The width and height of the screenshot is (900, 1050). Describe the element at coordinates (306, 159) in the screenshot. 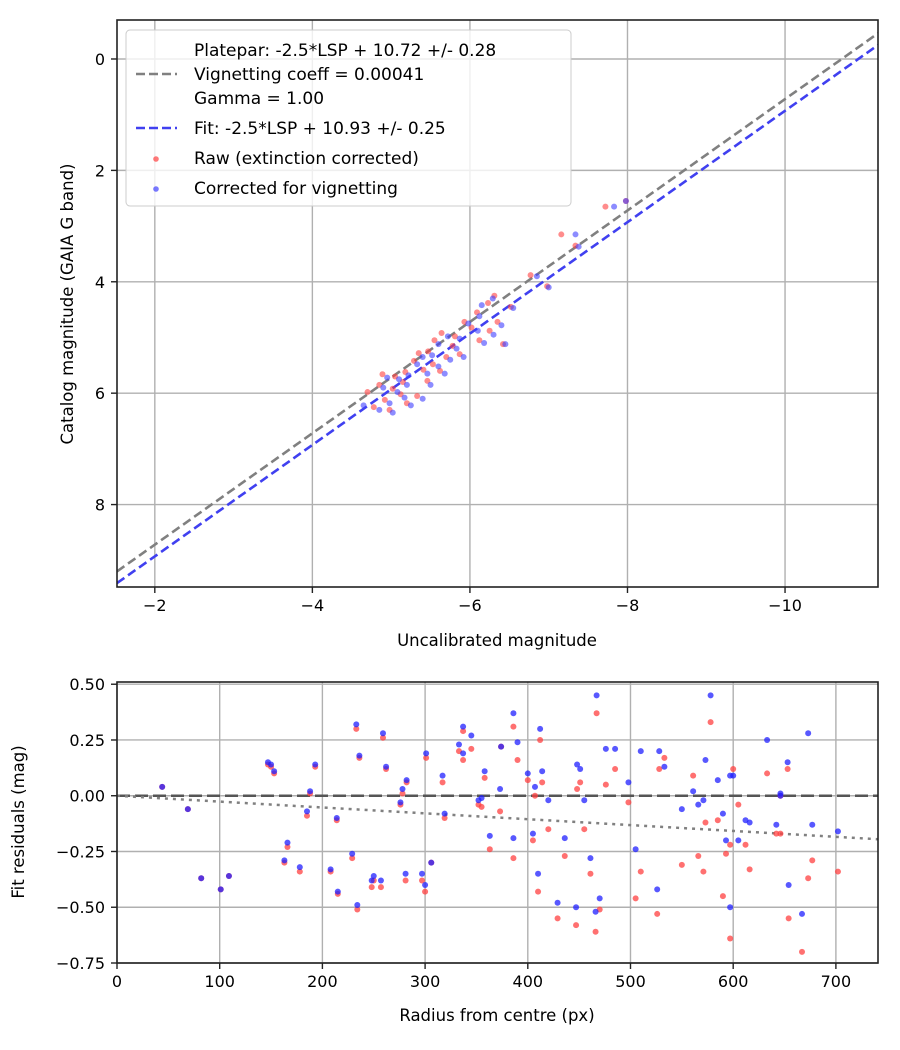

I see `legend-raw-label: Raw (extinction corrected)` at that location.